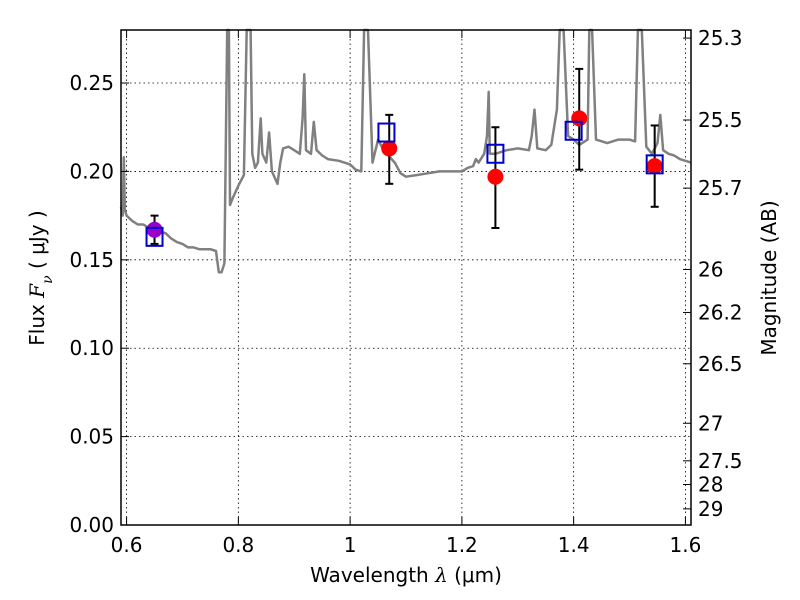 The width and height of the screenshot is (800, 600). What do you see at coordinates (710, 269) in the screenshot?
I see `magnitude-tick-label: 26` at bounding box center [710, 269].